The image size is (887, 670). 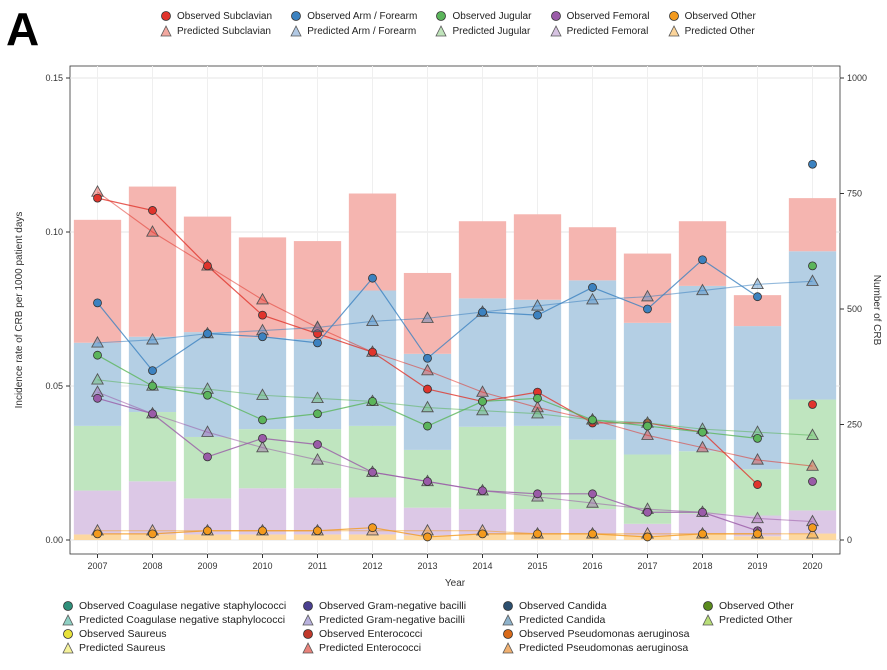 What do you see at coordinates (362, 31) in the screenshot?
I see `legend-label: Predicted Arm / Forearm` at bounding box center [362, 31].